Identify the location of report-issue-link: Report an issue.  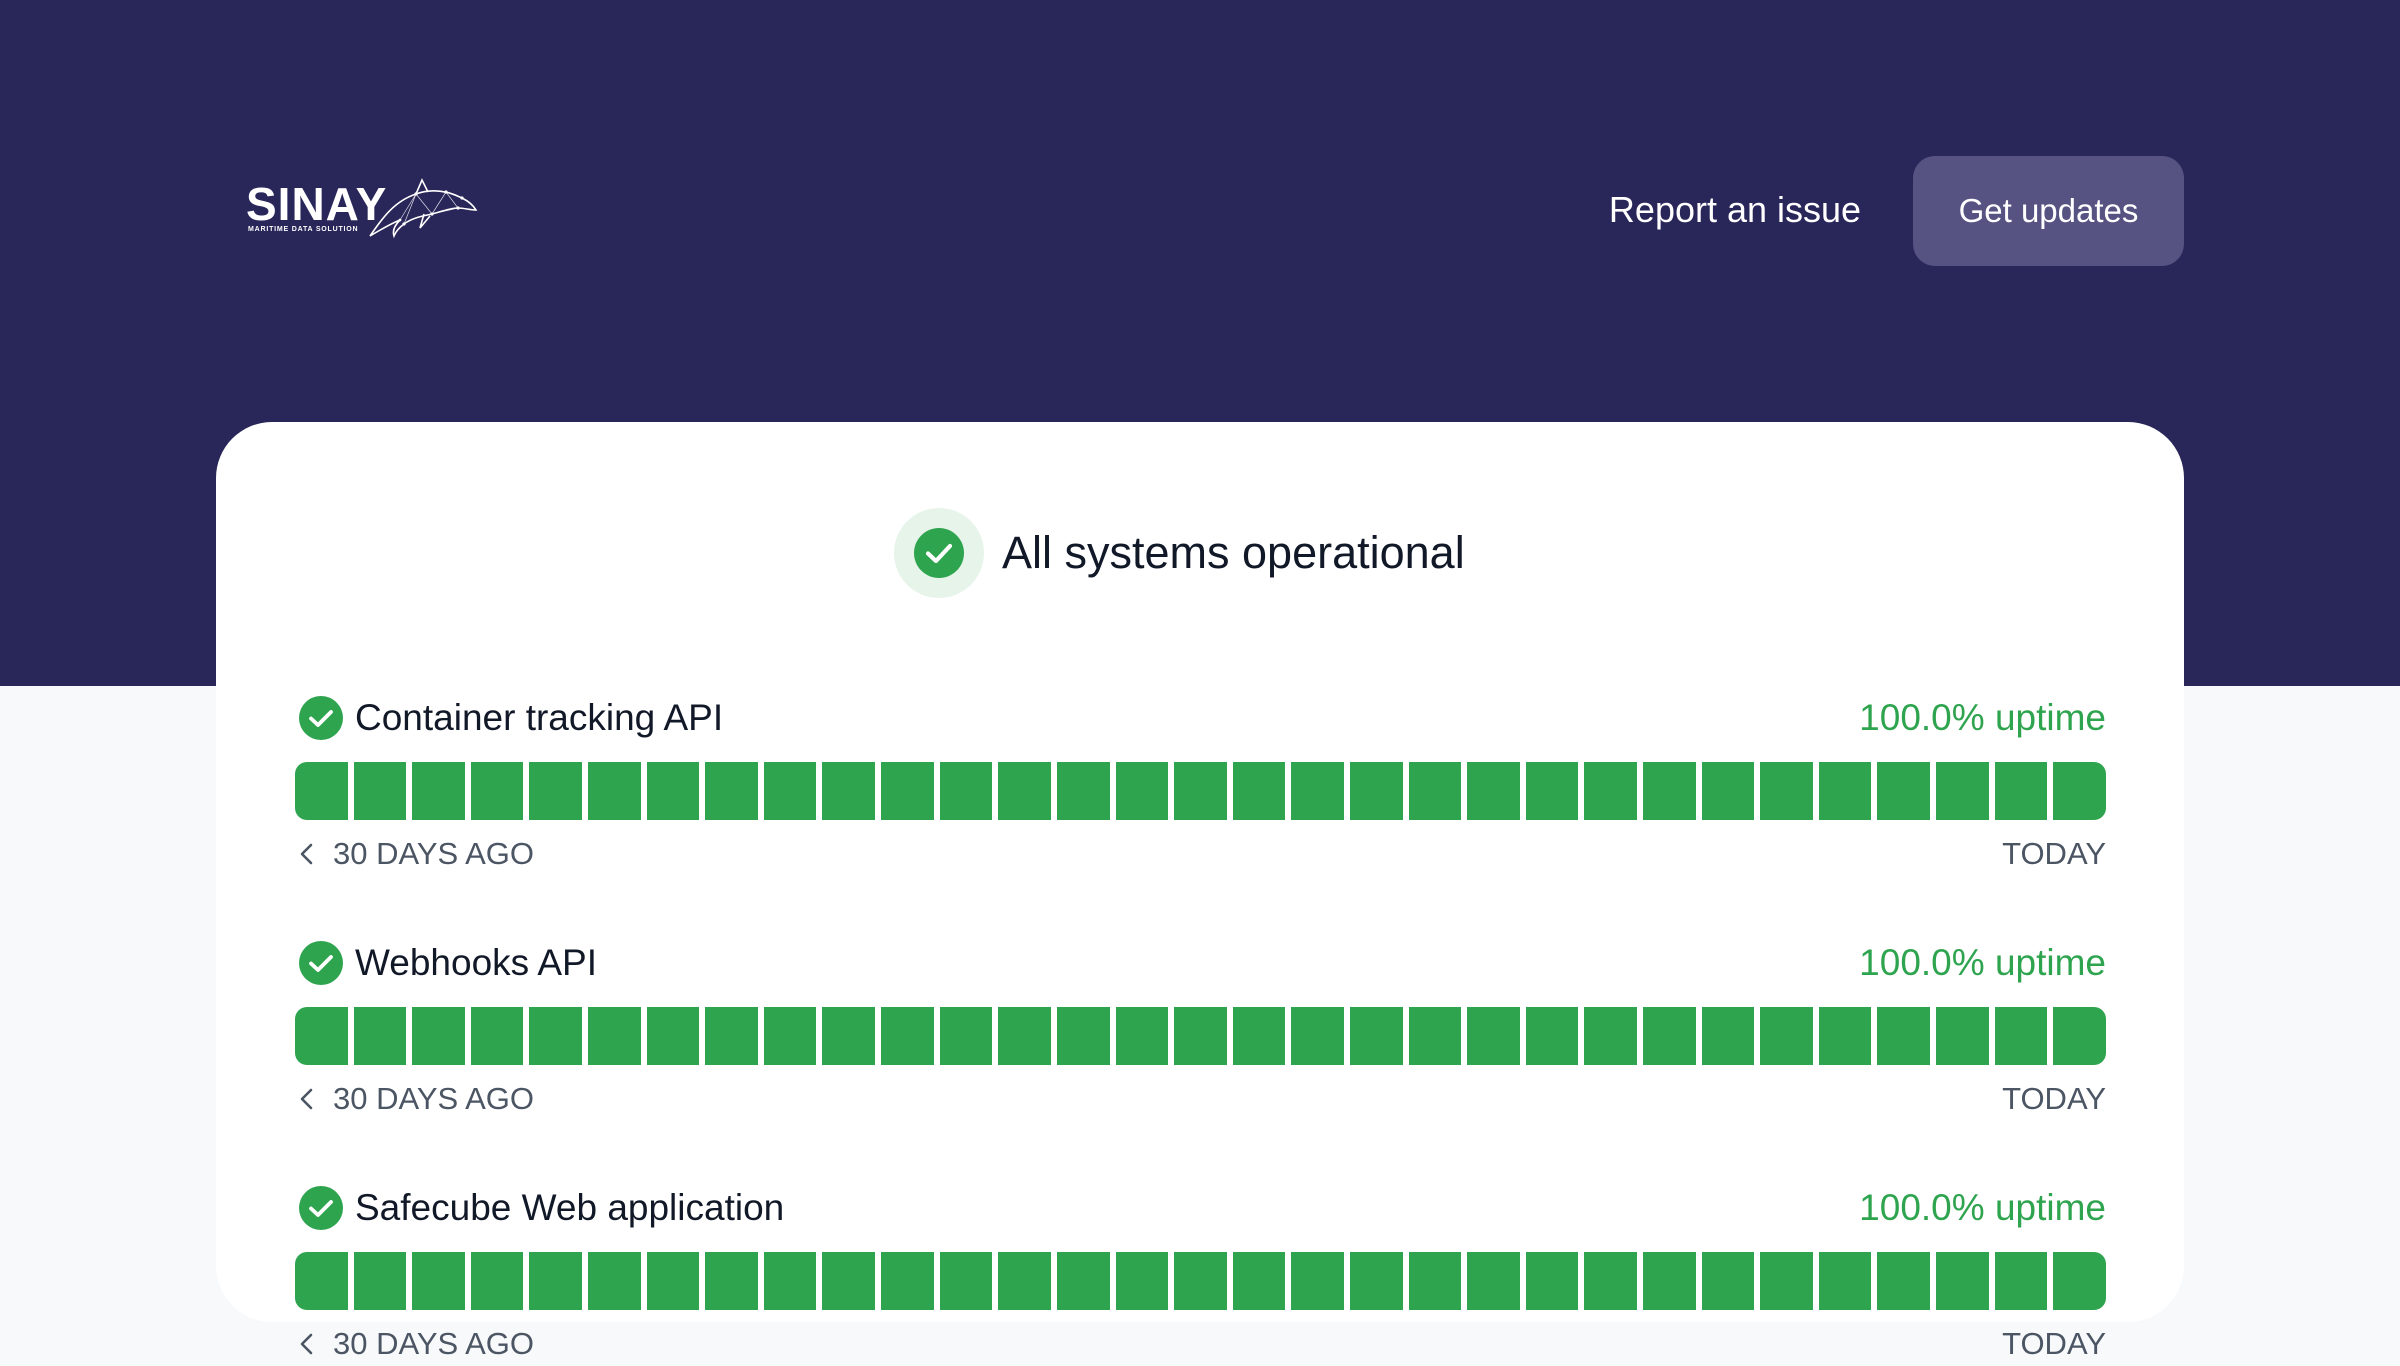
(1735, 209).